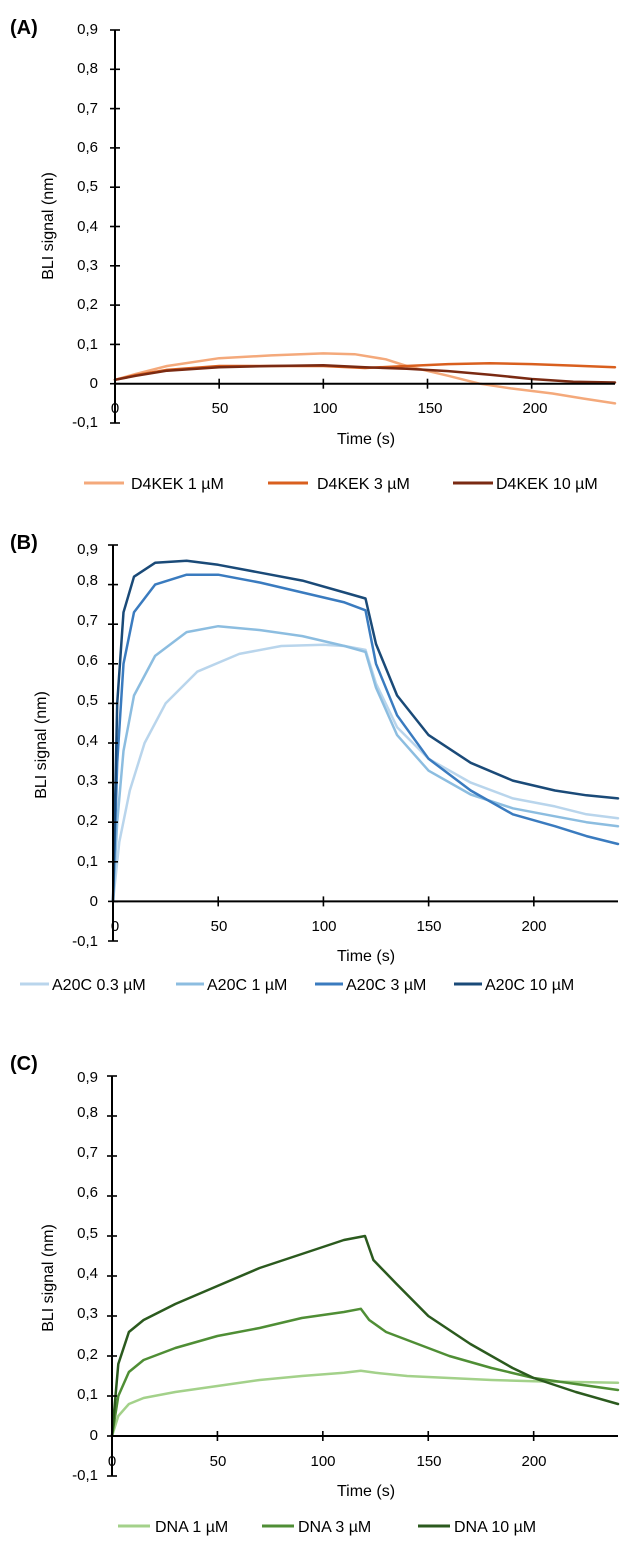 The width and height of the screenshot is (624, 1546). I want to click on panel-b-x-axis-title: Time (s), so click(366, 956).